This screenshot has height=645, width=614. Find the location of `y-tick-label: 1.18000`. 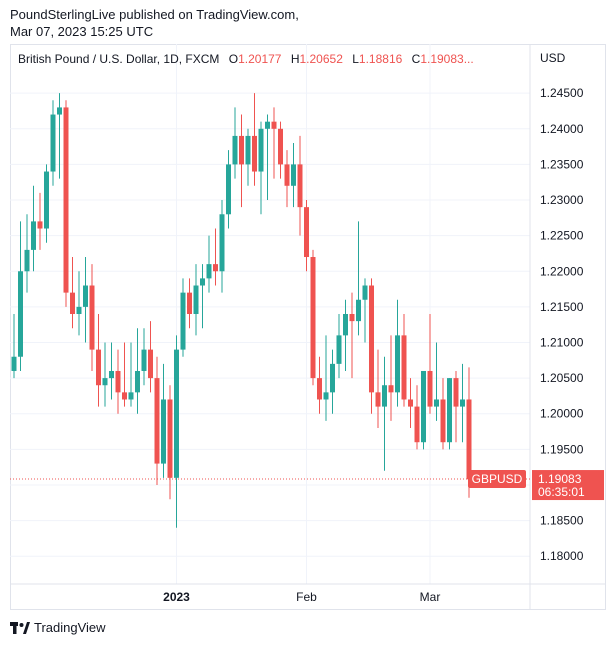

y-tick-label: 1.18000 is located at coordinates (562, 556).